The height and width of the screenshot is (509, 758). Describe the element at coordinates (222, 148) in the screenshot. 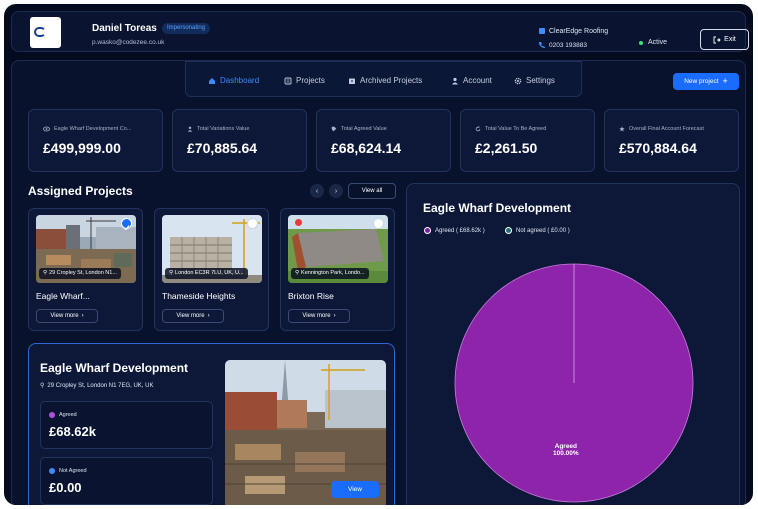

I see `card-value: £70,885.64` at that location.